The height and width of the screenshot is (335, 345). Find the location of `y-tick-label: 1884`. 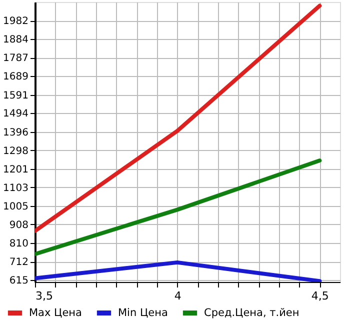

y-tick-label: 1884 is located at coordinates (15, 40).